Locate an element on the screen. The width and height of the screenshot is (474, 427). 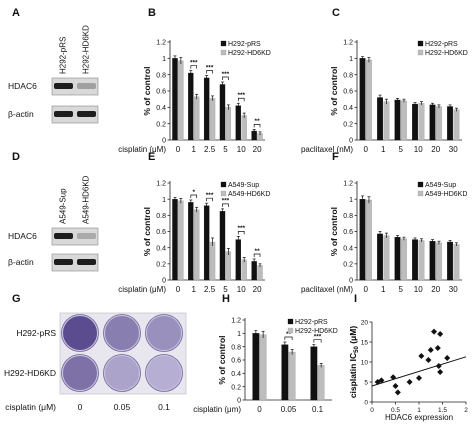
blot-strip is located at coordinates (75, 86).